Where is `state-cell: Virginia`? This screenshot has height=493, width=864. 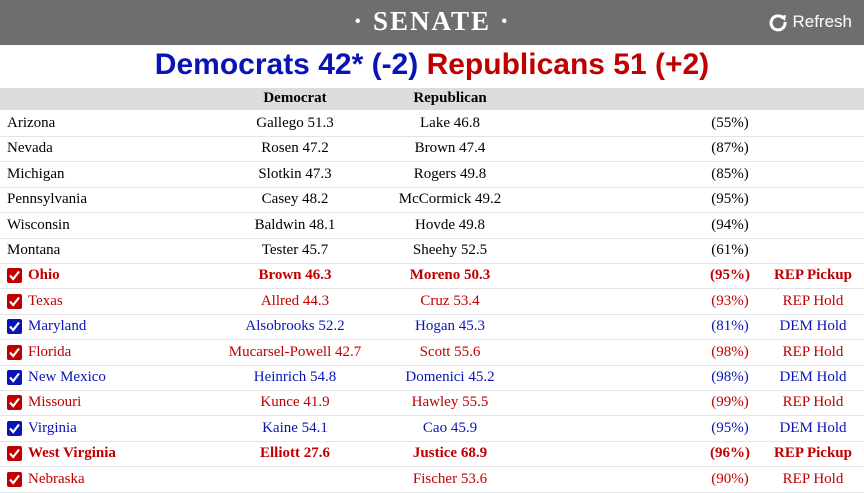 state-cell: Virginia is located at coordinates (52, 427).